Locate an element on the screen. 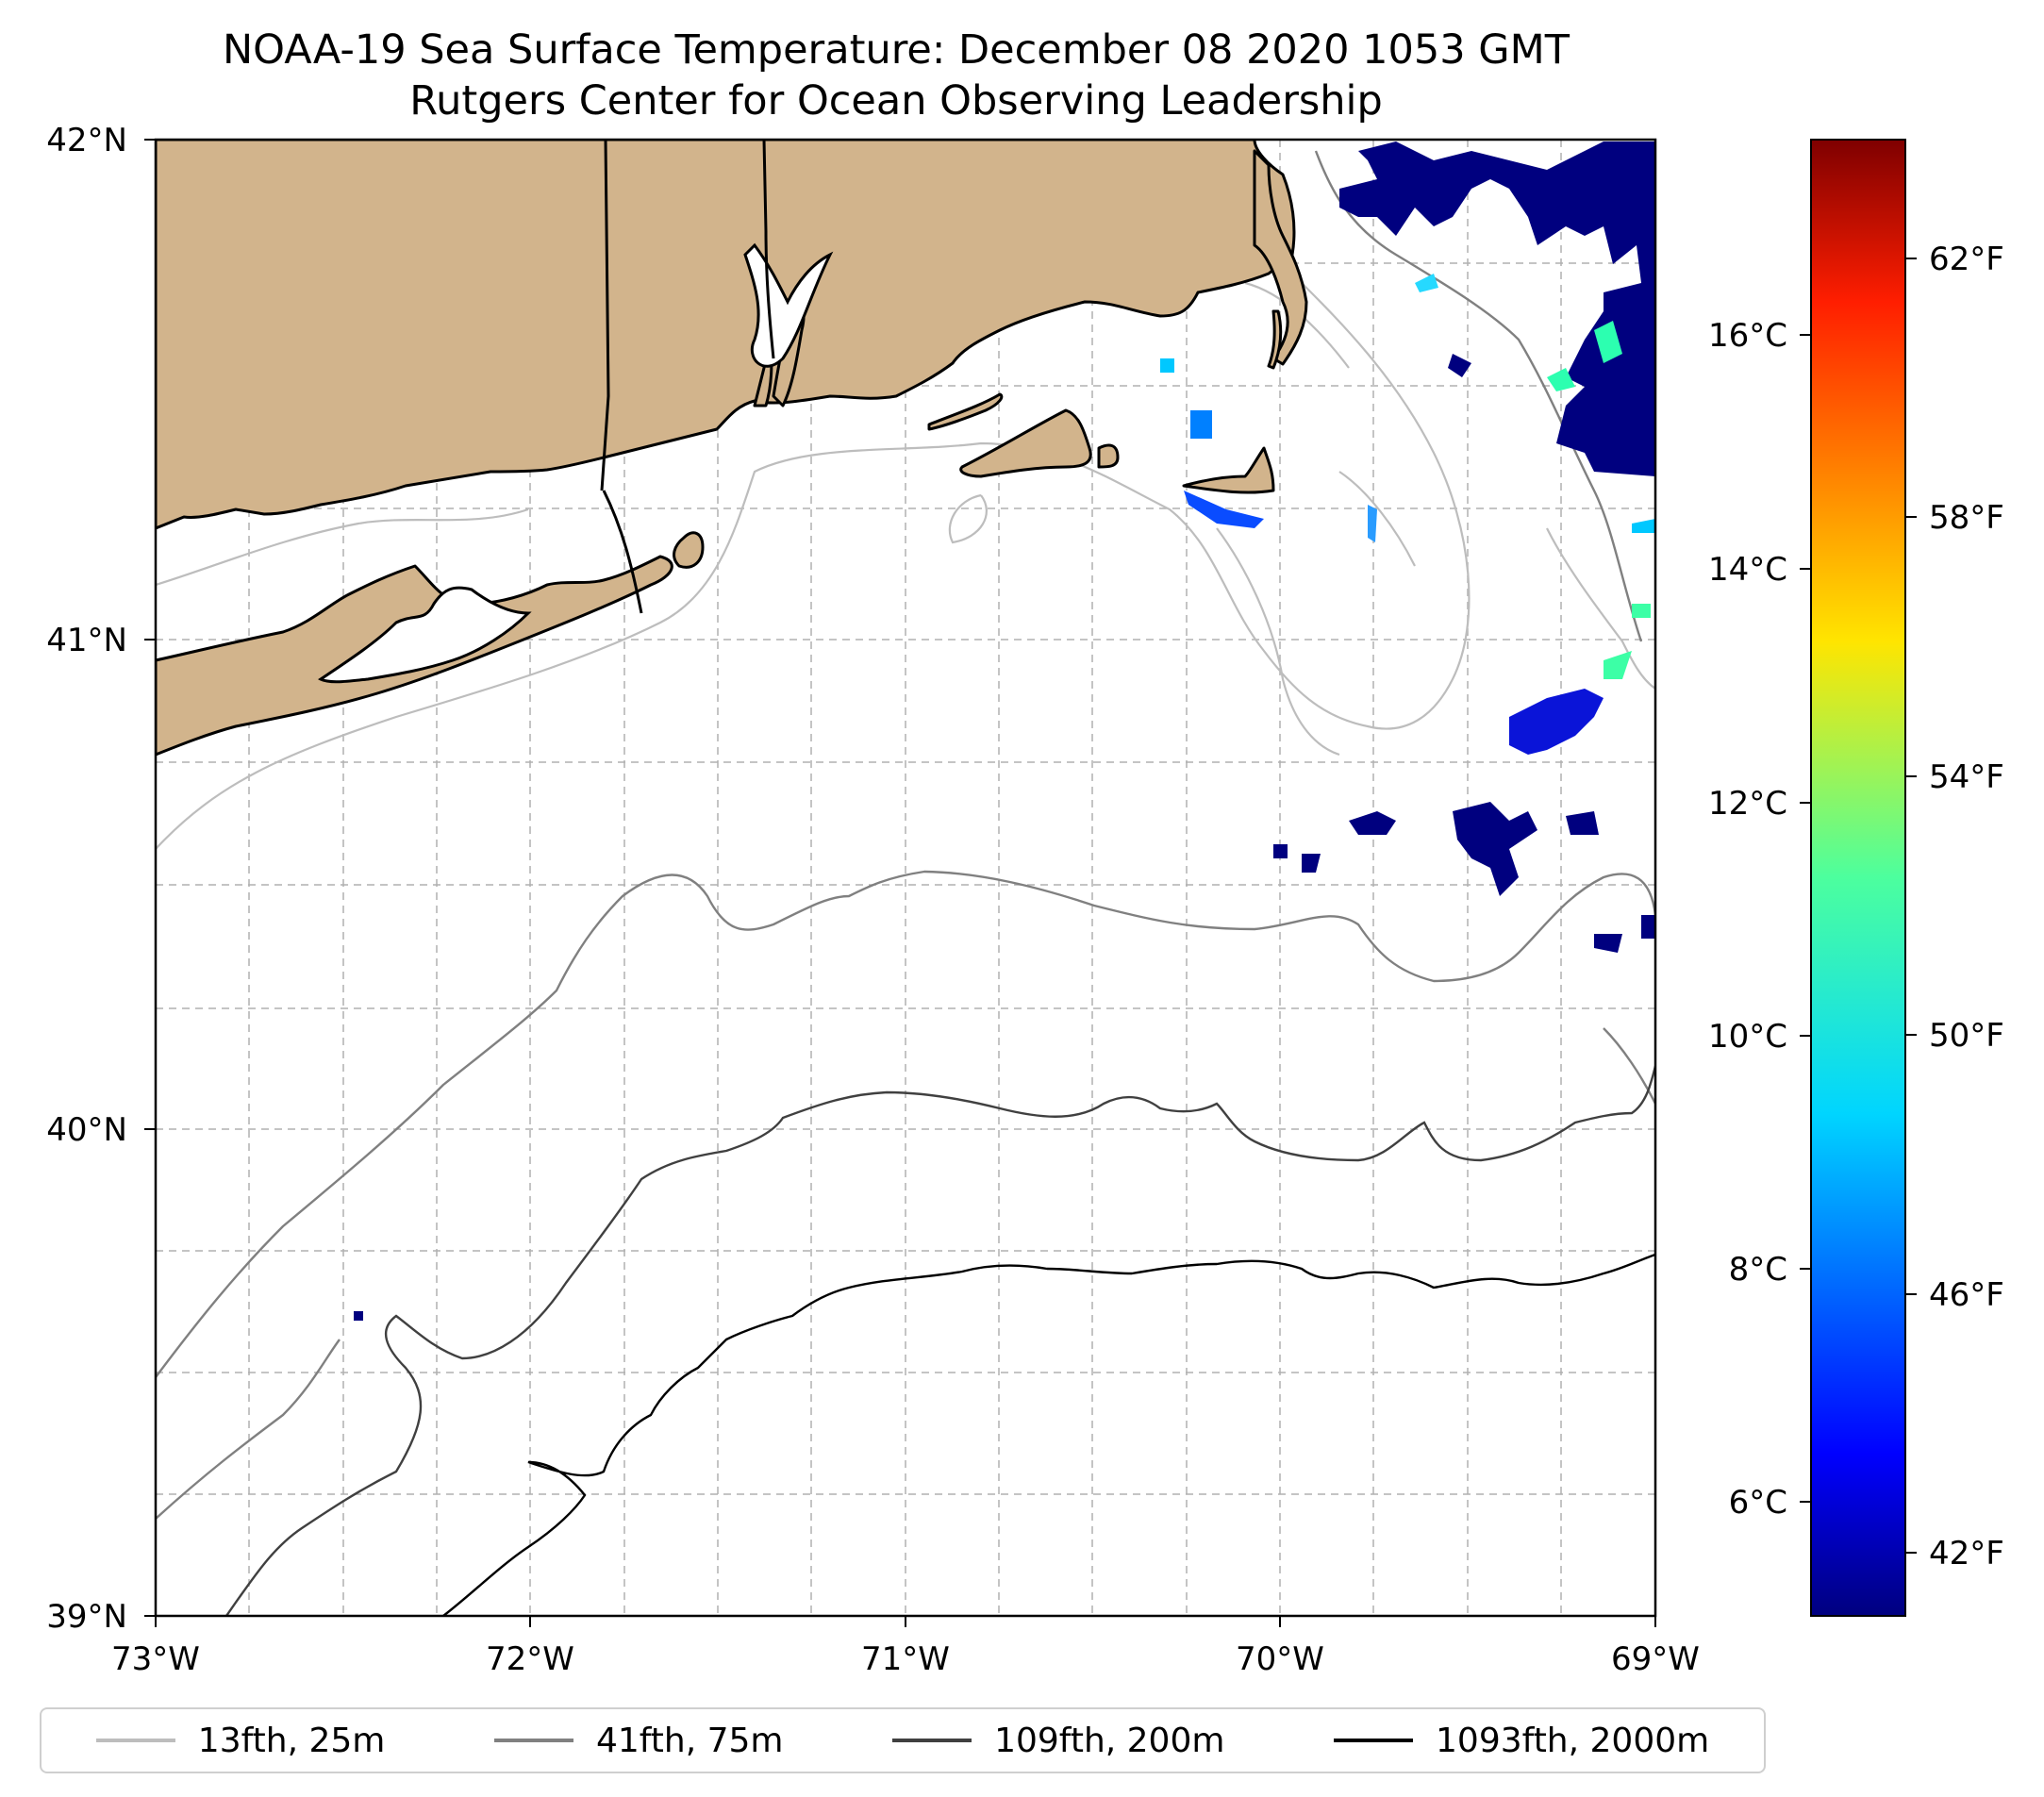  cape-cod is located at coordinates (1280, 257).